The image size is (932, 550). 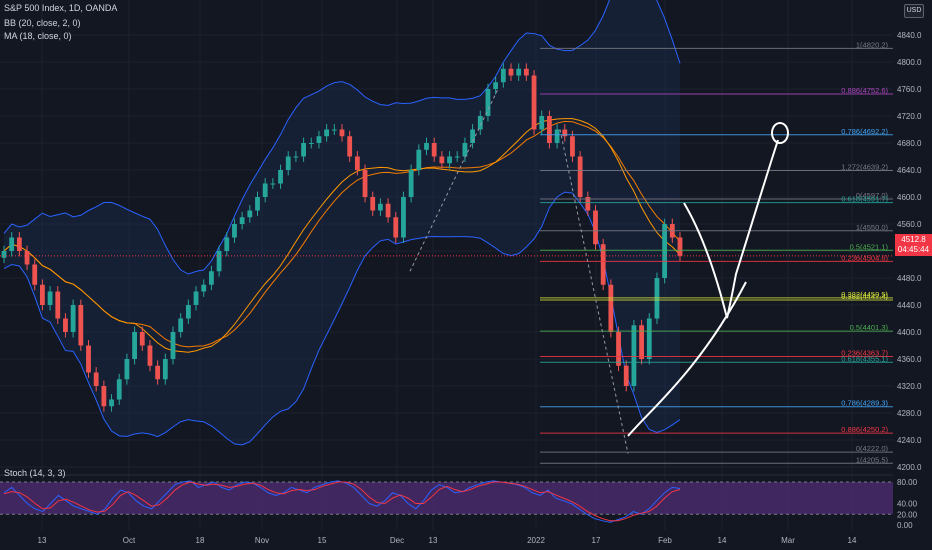 I want to click on fib-level-label: 1(4205.5), so click(x=872, y=459).